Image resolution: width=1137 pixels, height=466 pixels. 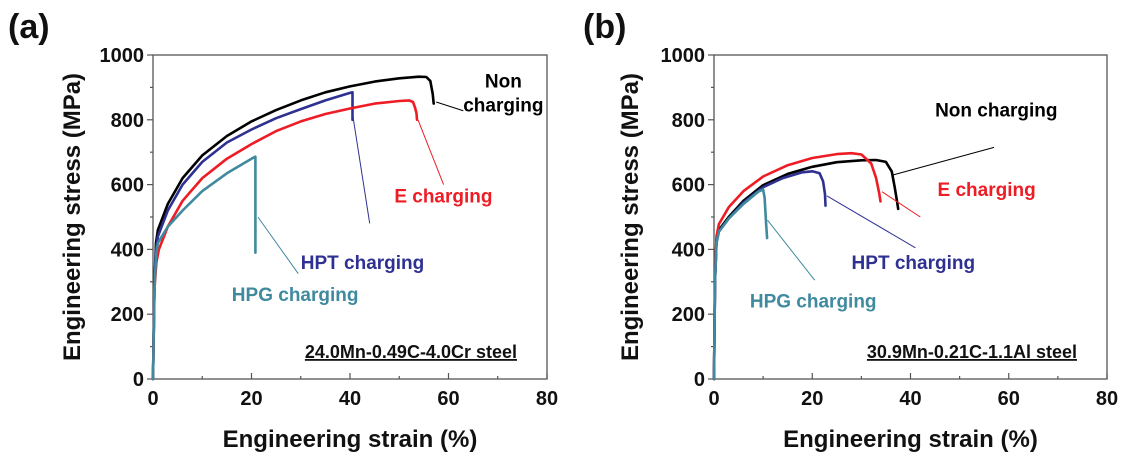 What do you see at coordinates (503, 81) in the screenshot?
I see `series-label: Non` at bounding box center [503, 81].